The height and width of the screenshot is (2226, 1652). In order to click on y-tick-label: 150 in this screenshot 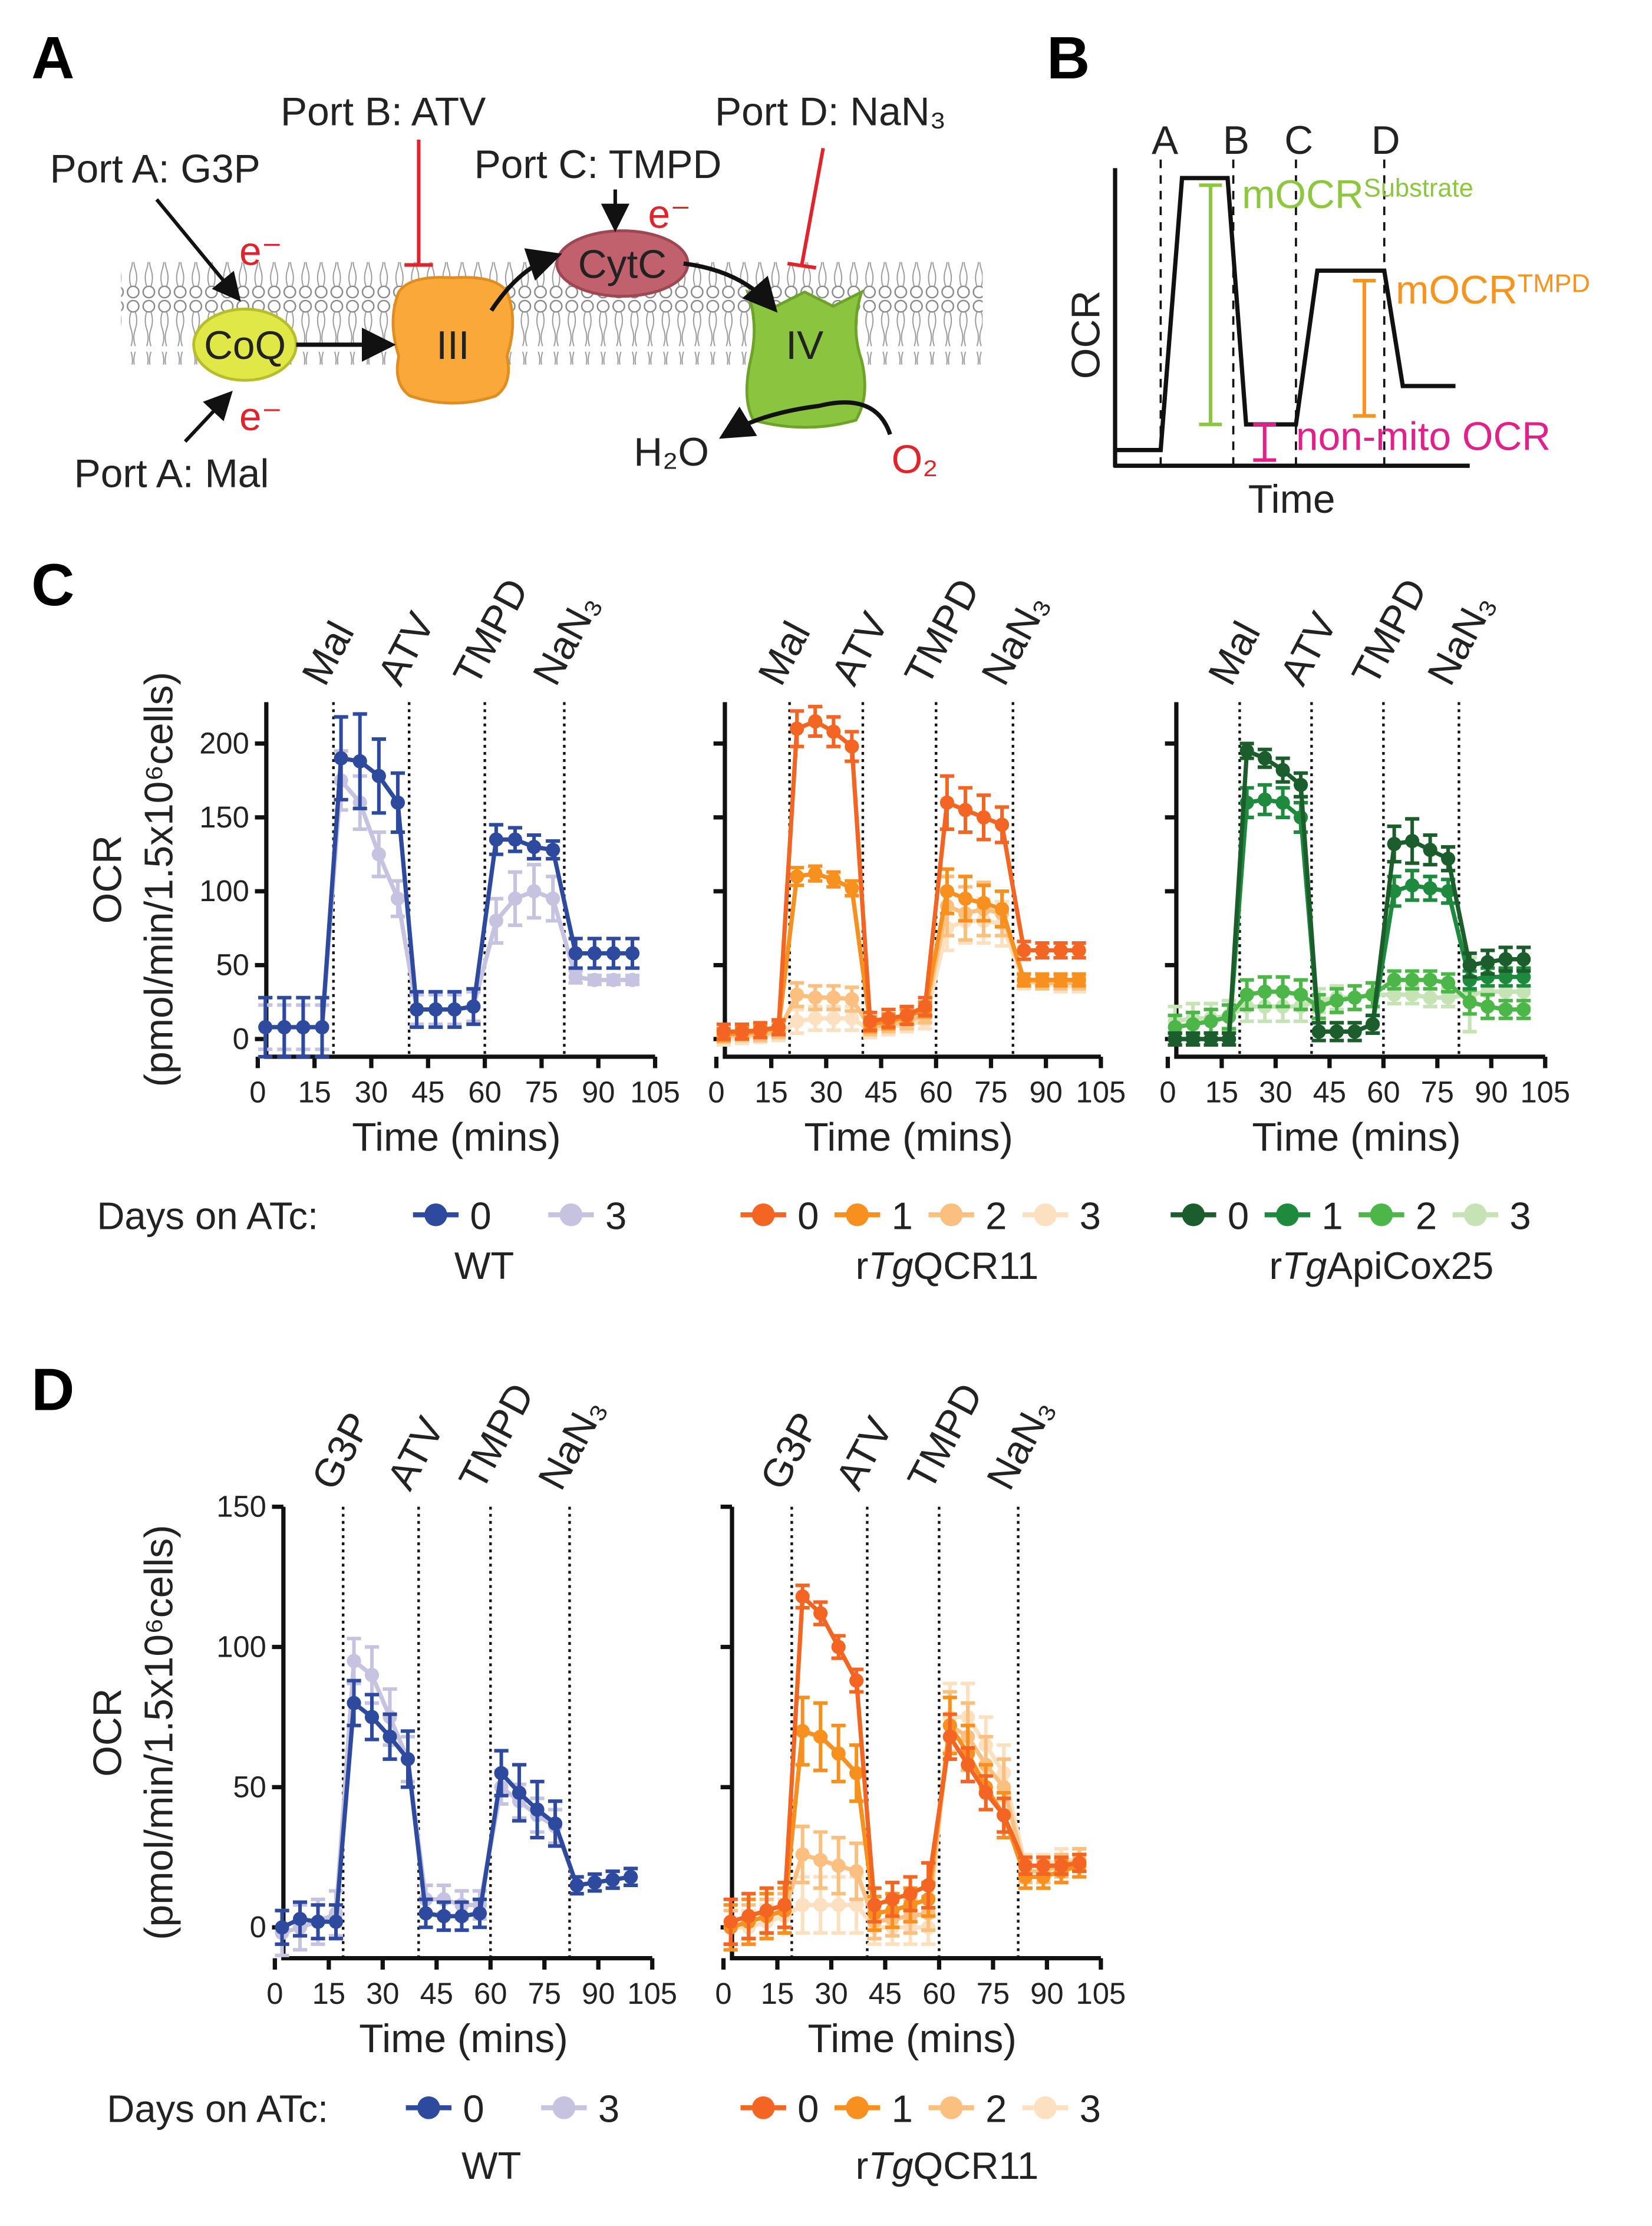, I will do `click(241, 1506)`.